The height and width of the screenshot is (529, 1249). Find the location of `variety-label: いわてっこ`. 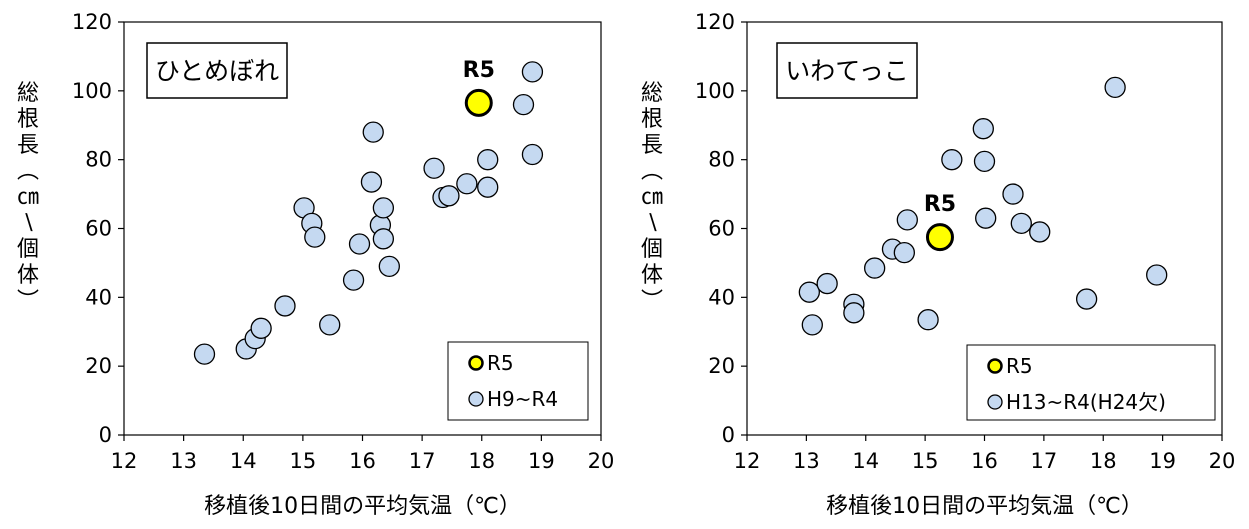

variety-label: いわてっこ is located at coordinates (847, 71).